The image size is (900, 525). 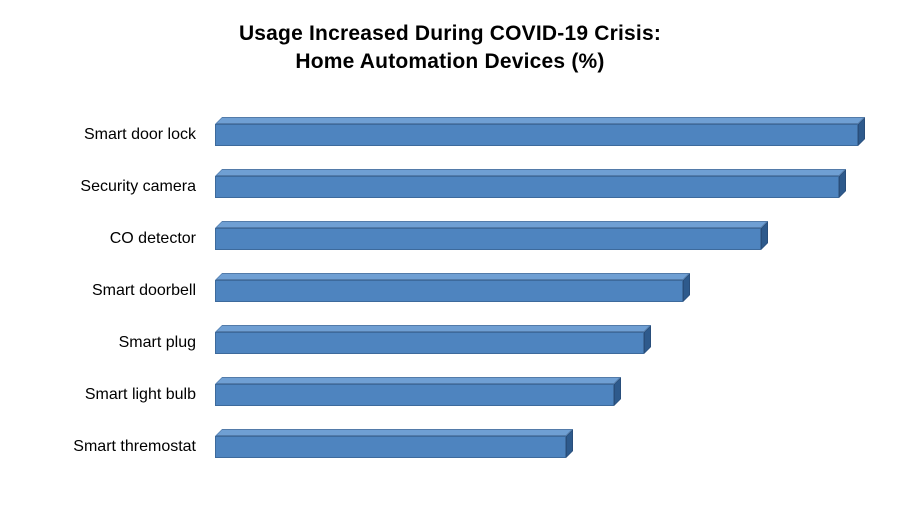 I want to click on bar-smart-door-lock, so click(x=537, y=134).